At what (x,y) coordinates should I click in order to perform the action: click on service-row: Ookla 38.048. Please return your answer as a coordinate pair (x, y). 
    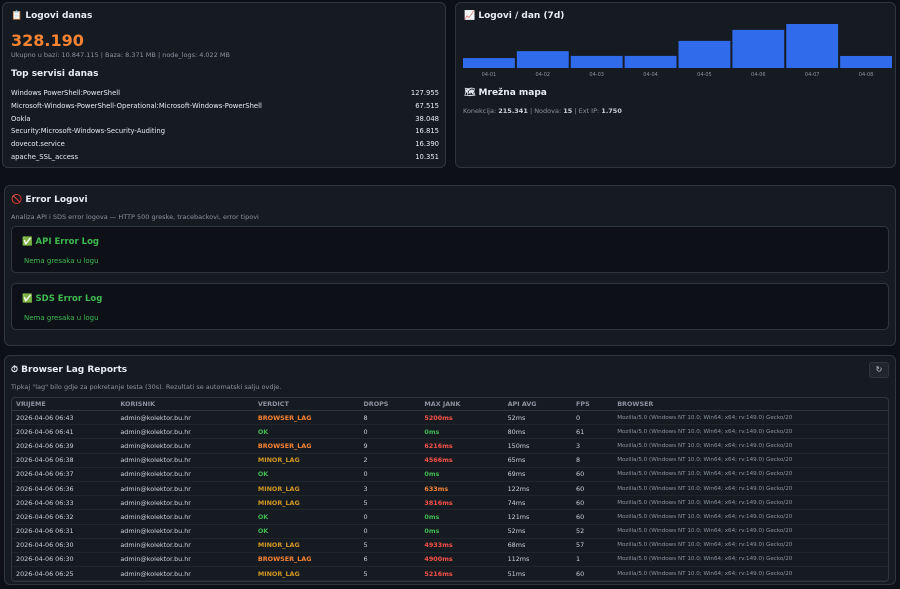
    Looking at the image, I should click on (225, 121).